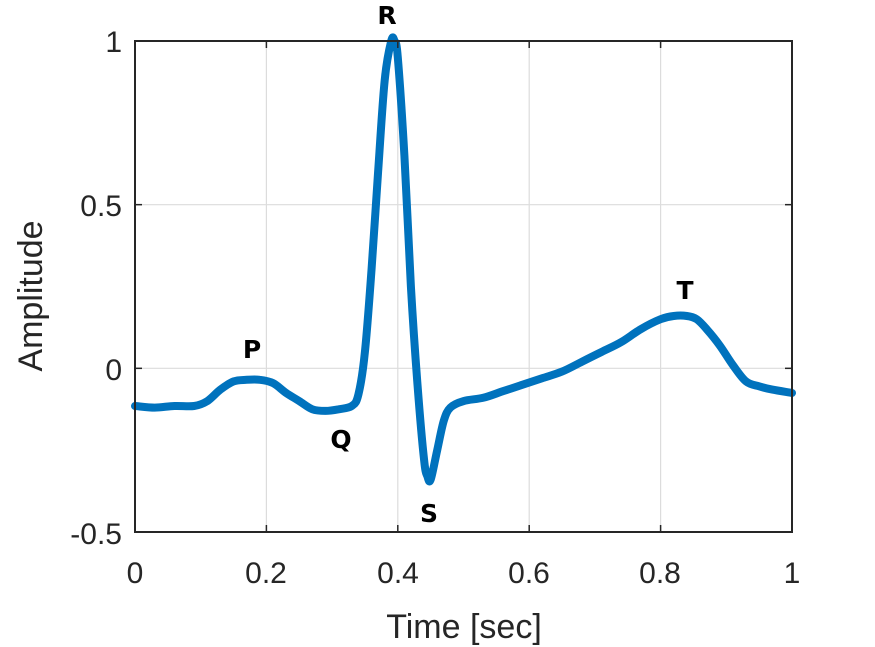 The image size is (875, 647). What do you see at coordinates (429, 513) in the screenshot?
I see `s-wave-label: S` at bounding box center [429, 513].